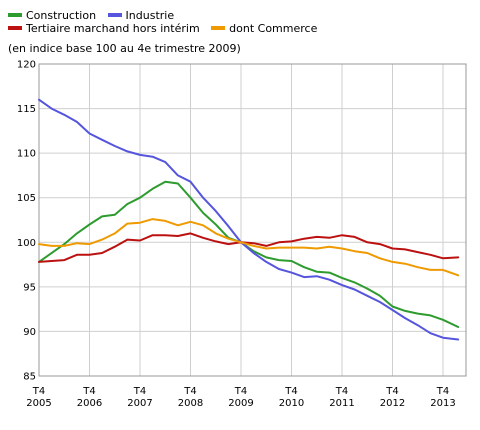 The image size is (480, 430). Describe the element at coordinates (38, 391) in the screenshot. I see `x-tick-label-top-0: T4` at that location.